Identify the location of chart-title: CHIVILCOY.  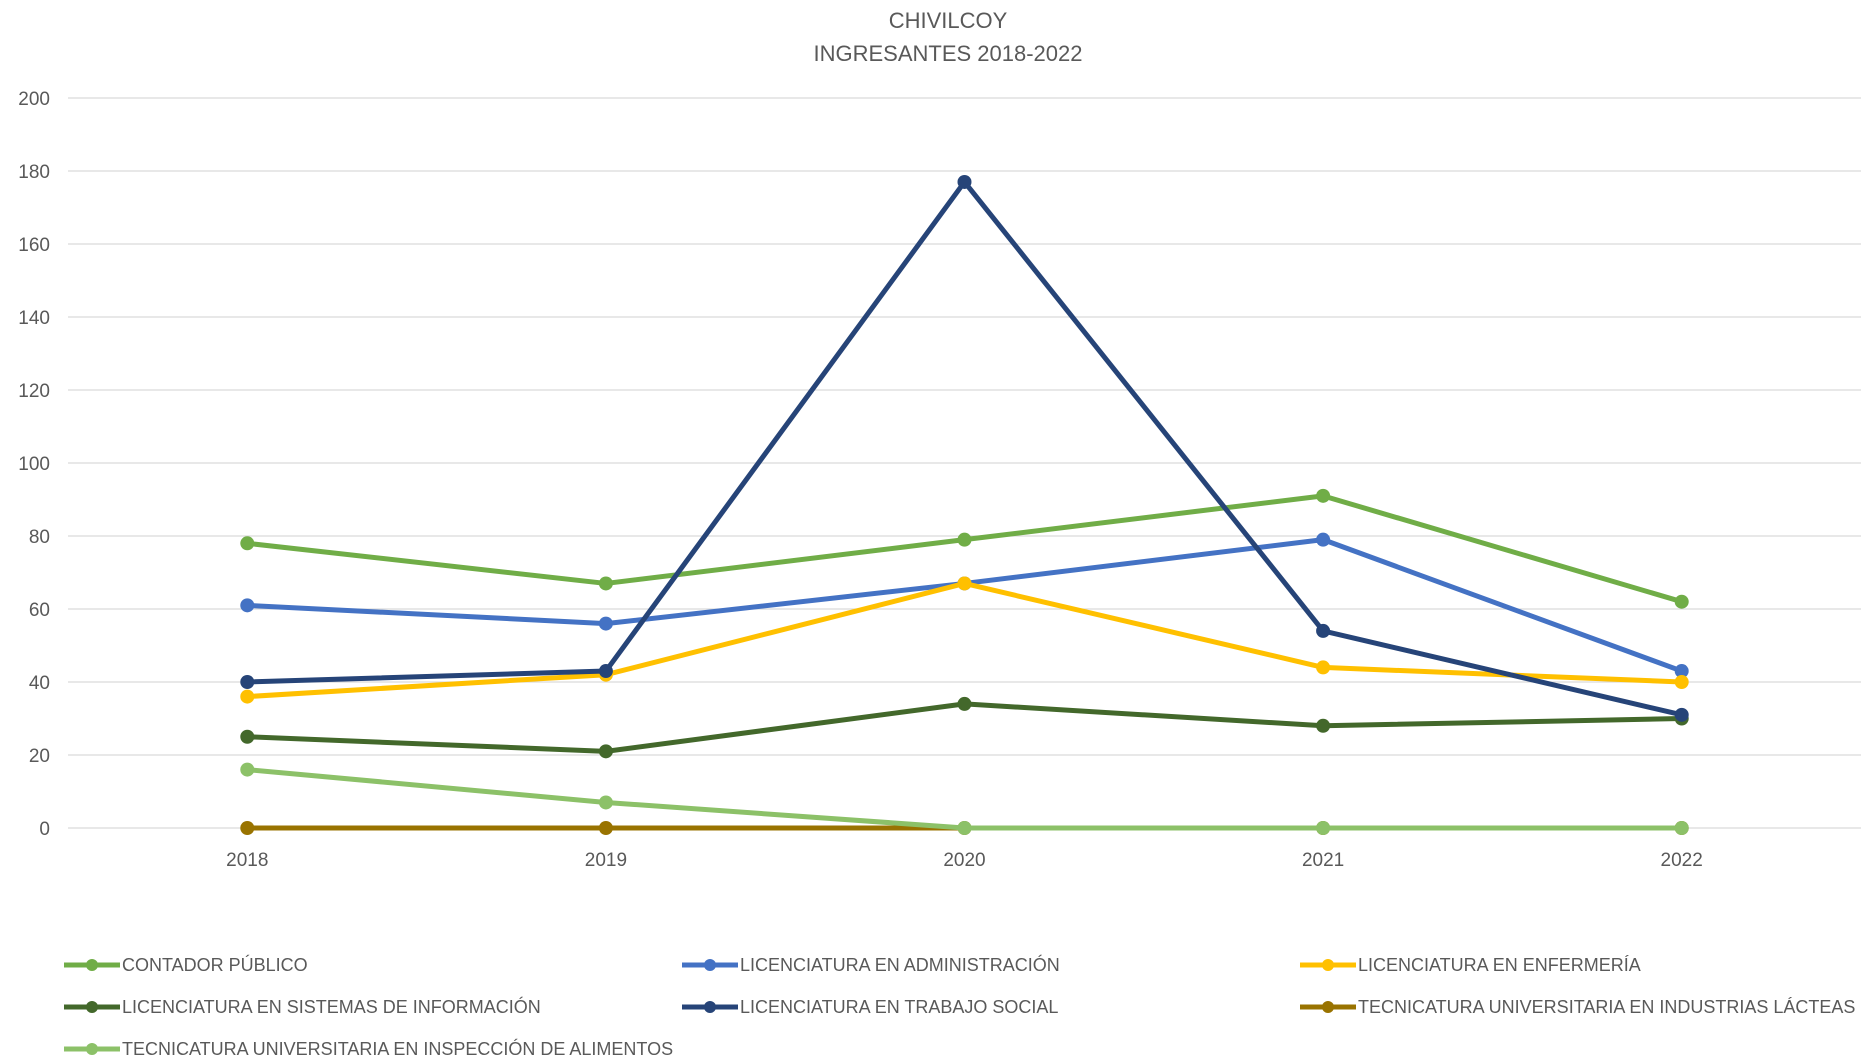
(948, 20).